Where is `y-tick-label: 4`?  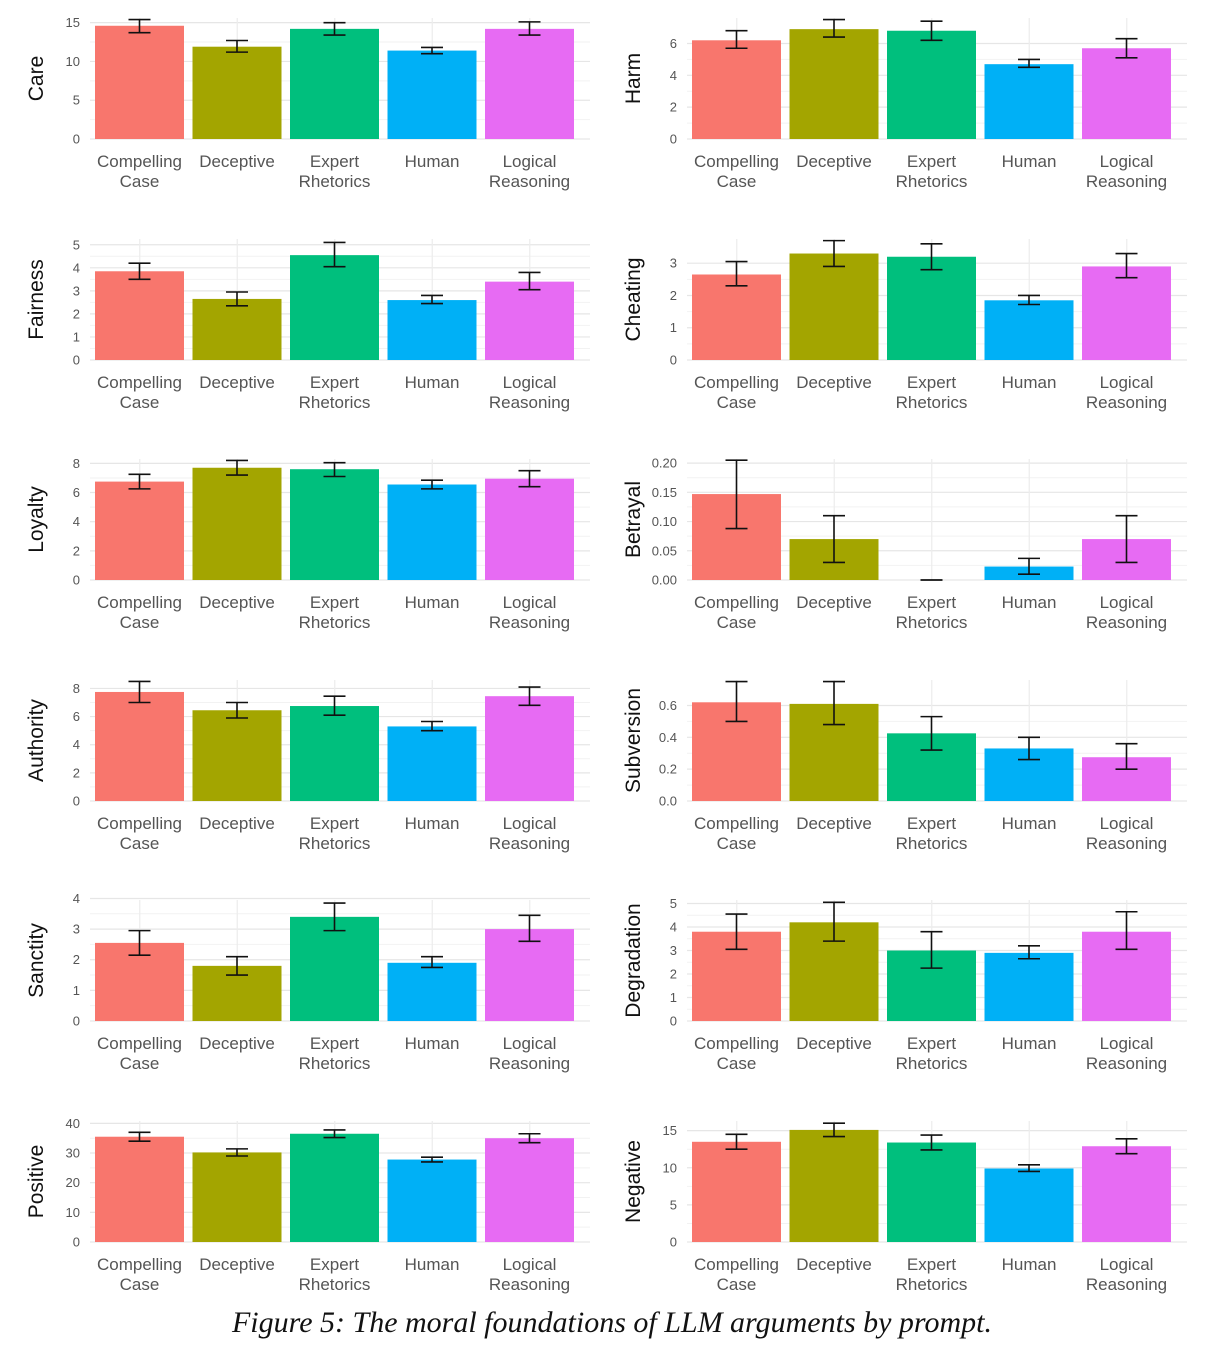
y-tick-label: 4 is located at coordinates (76, 744).